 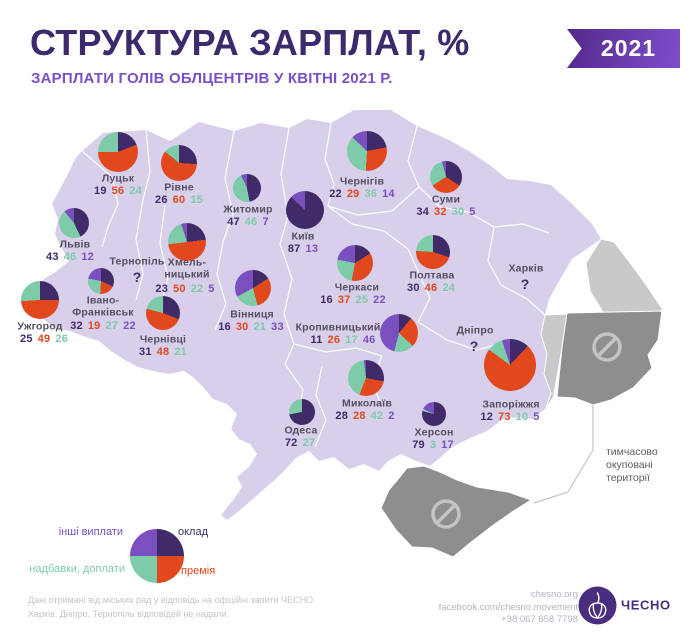 I want to click on pie-chart-Запоріжжя, so click(x=510, y=365).